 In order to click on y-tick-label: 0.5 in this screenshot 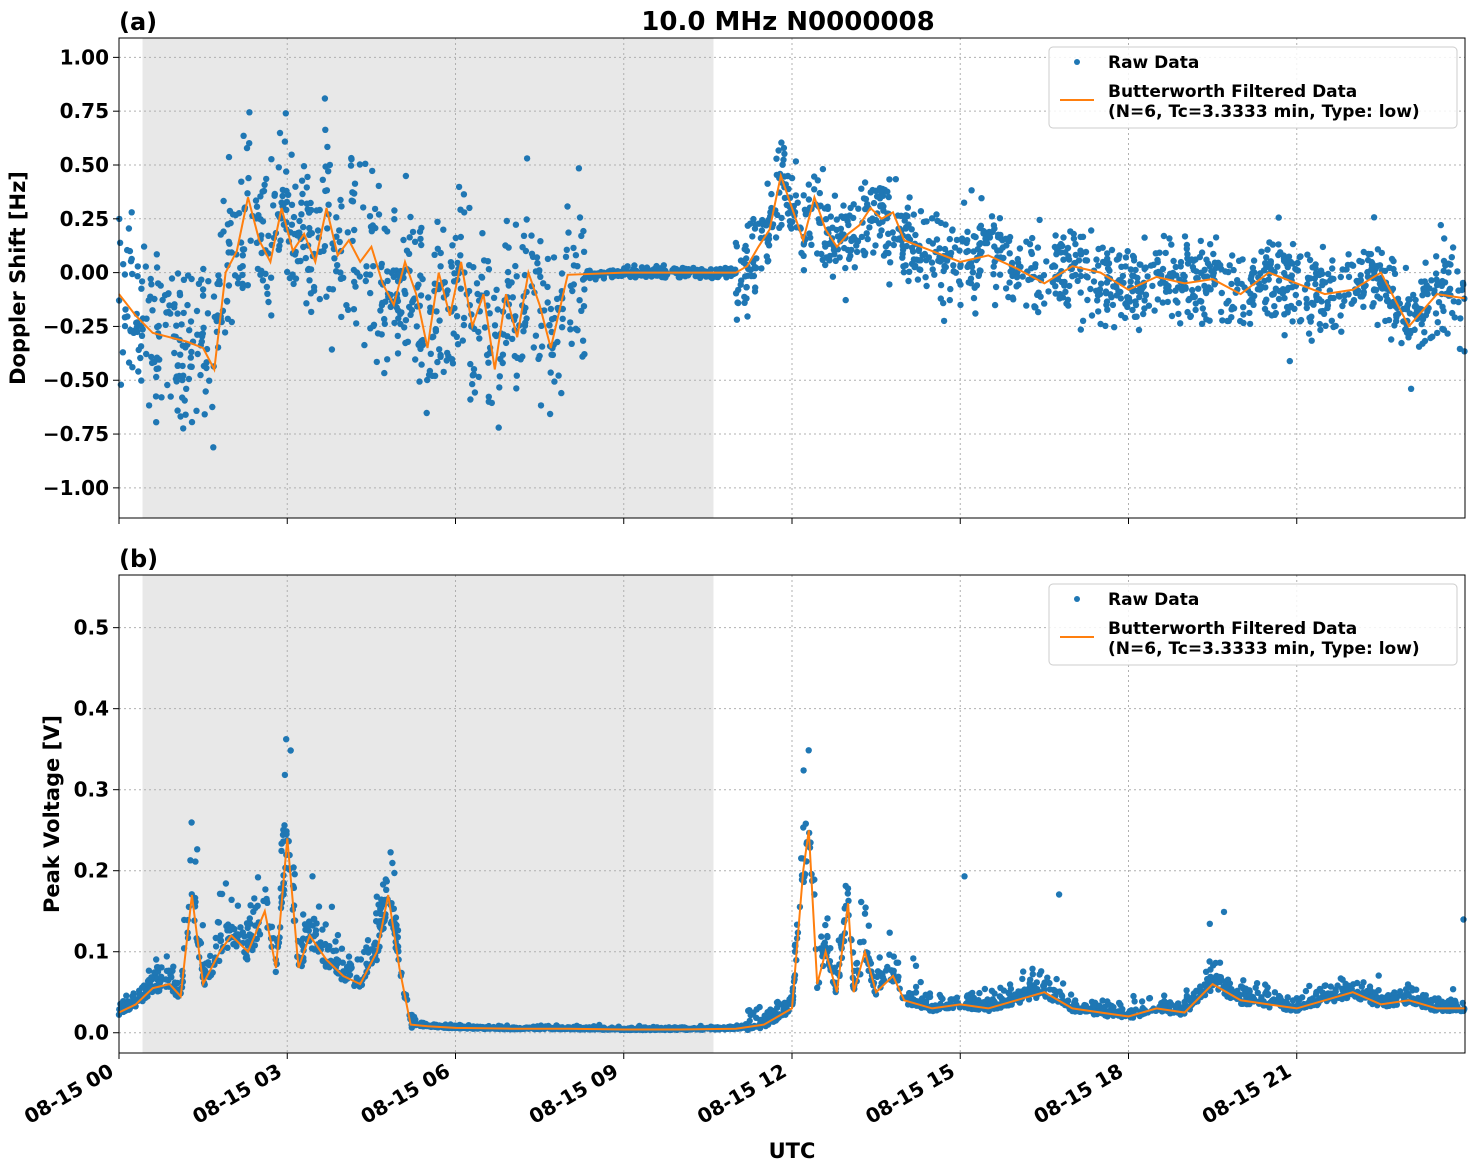, I will do `click(91, 628)`.